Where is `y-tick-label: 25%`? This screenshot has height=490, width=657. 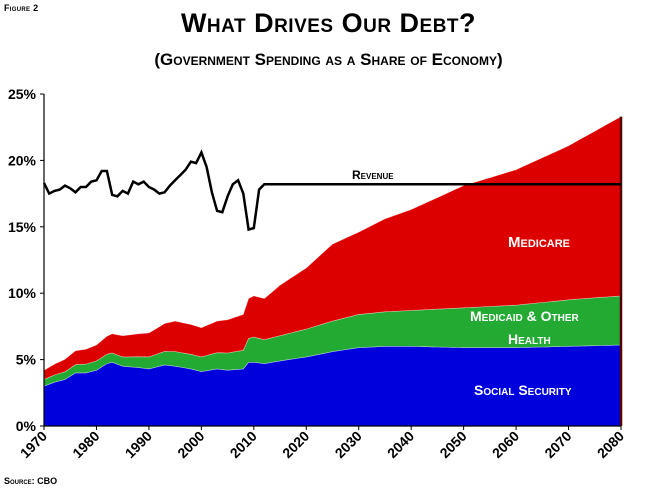 y-tick-label: 25% is located at coordinates (22, 94).